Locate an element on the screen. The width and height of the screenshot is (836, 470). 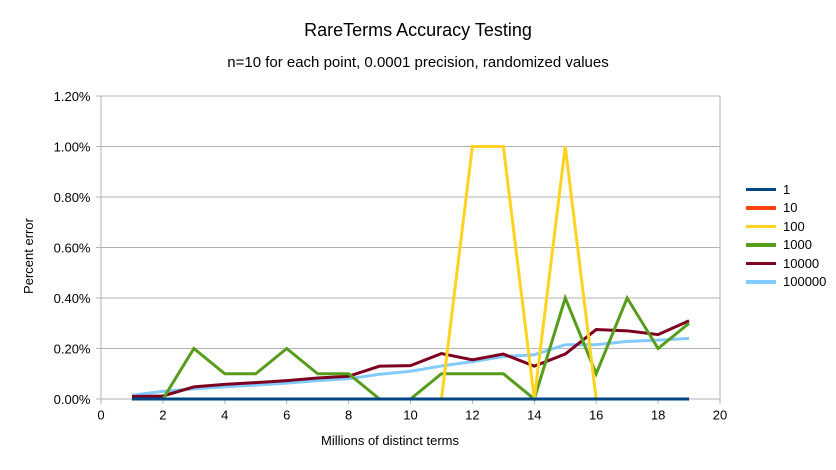
legend-item-1: 1 is located at coordinates (786, 189).